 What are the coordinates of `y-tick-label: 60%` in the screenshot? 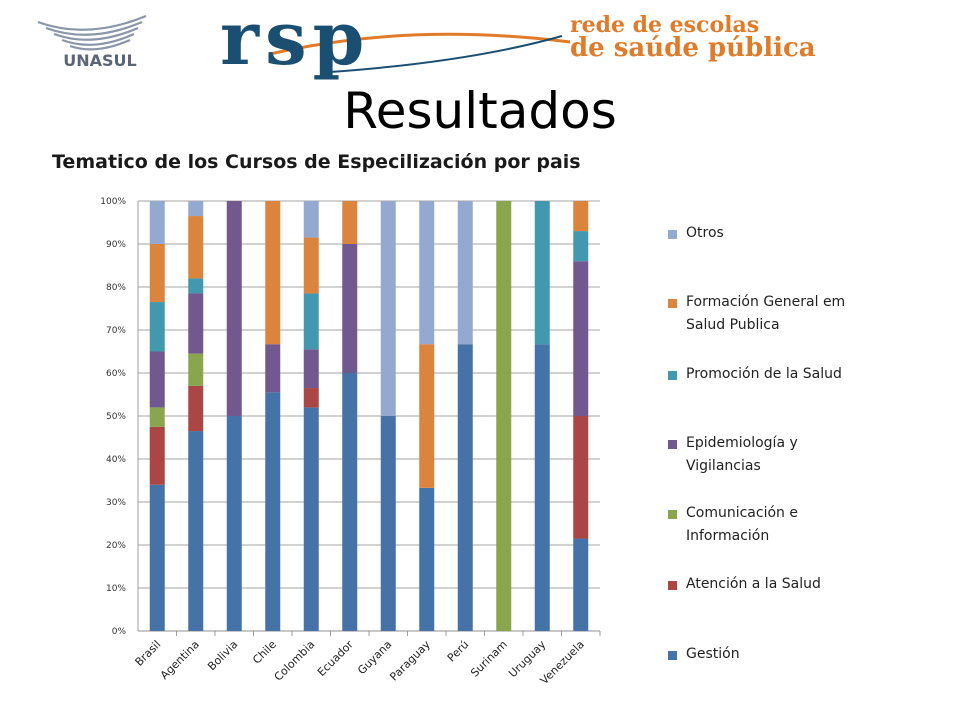 It's located at (116, 374).